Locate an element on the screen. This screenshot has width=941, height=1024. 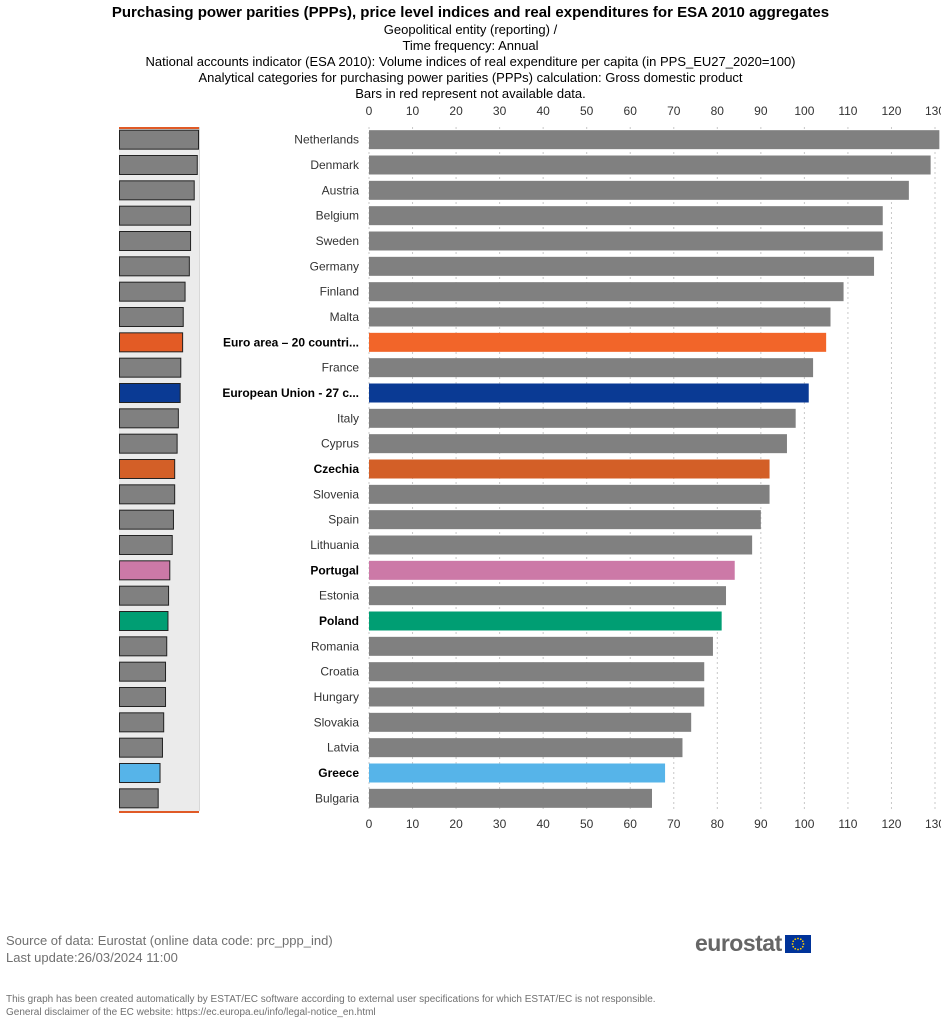
overview-bar-cyprus is located at coordinates (148, 443).